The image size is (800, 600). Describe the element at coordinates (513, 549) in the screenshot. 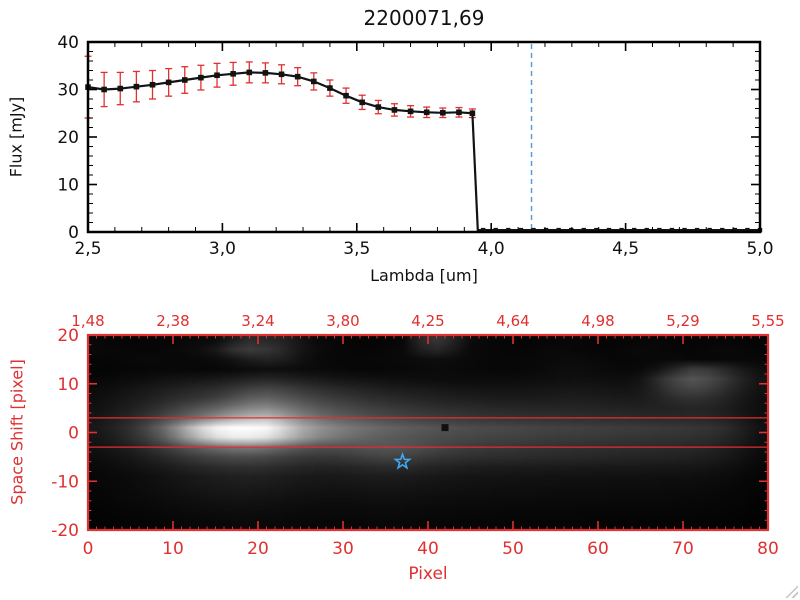

I see `pixel-x-tick-label: 50` at that location.